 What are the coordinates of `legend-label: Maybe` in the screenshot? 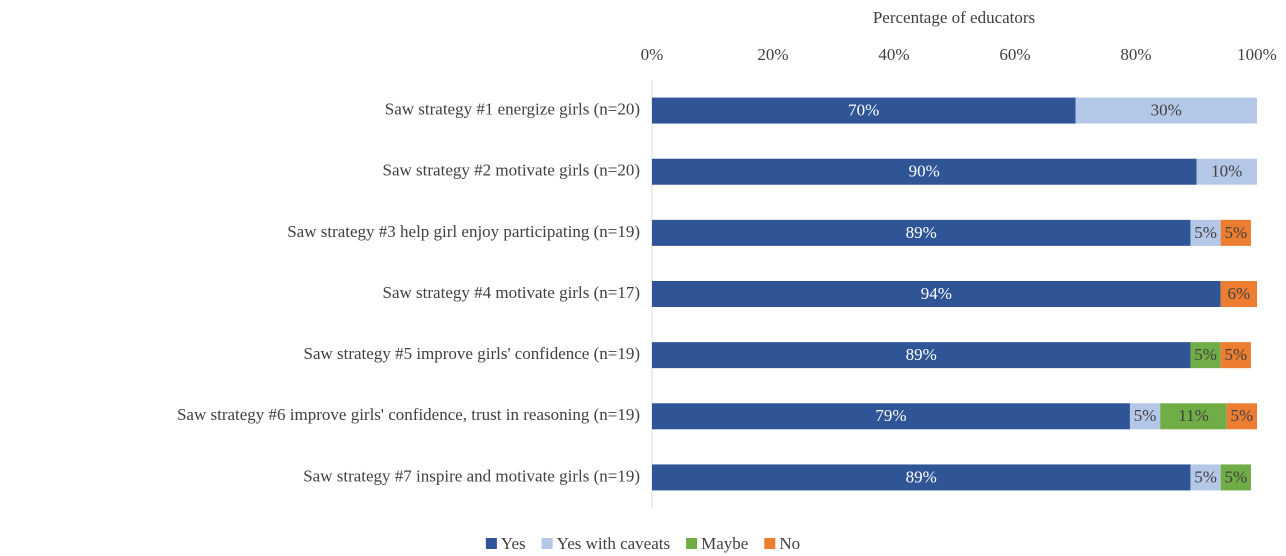 It's located at (724, 543).